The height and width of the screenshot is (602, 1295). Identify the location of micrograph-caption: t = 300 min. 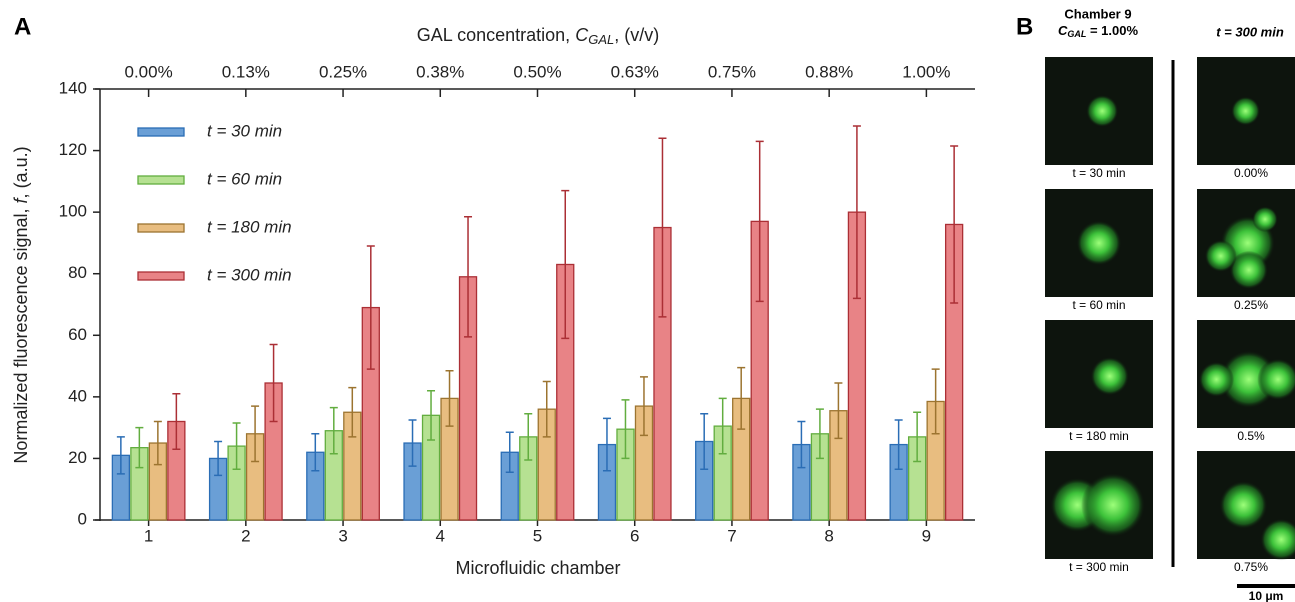
(1099, 567).